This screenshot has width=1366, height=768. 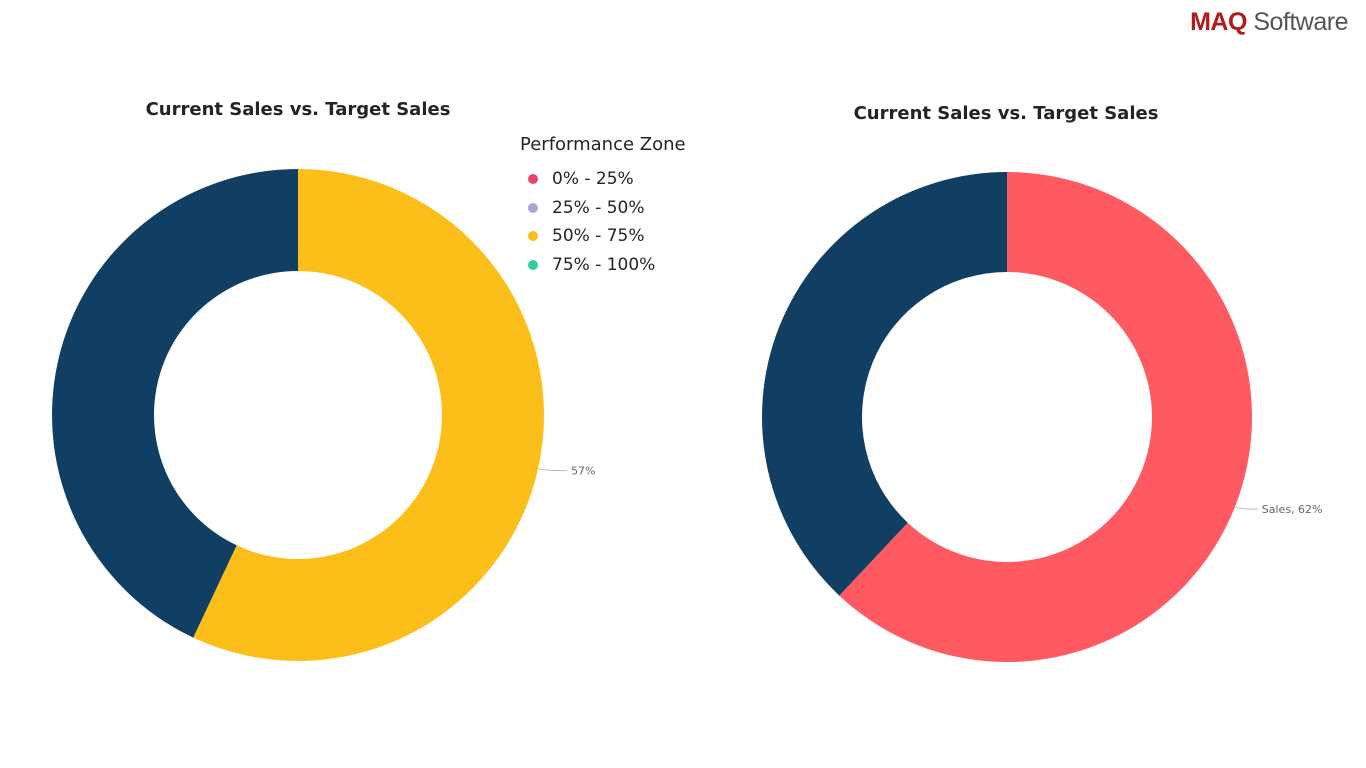 I want to click on data-label: Sales, 62%, so click(x=1292, y=509).